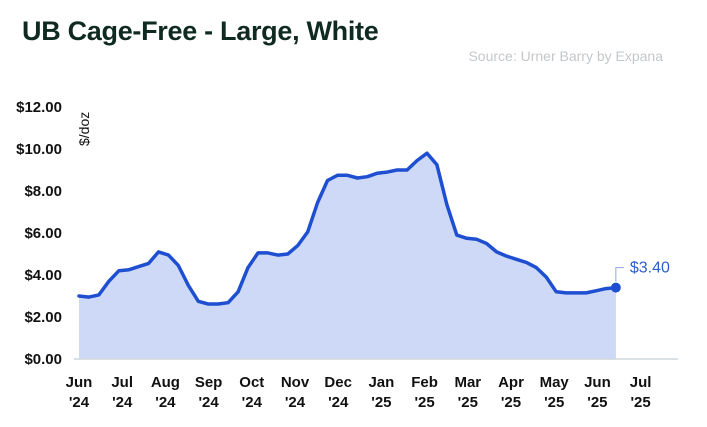 This screenshot has width=707, height=427. What do you see at coordinates (619, 274) in the screenshot?
I see `end-label-leader` at bounding box center [619, 274].